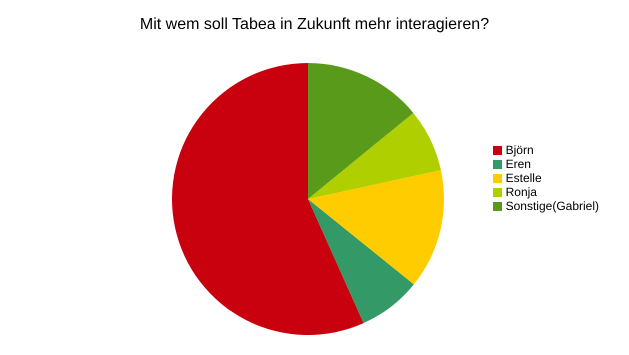 Image resolution: width=629 pixels, height=355 pixels. What do you see at coordinates (518, 163) in the screenshot?
I see `legend-label: Eren` at bounding box center [518, 163].